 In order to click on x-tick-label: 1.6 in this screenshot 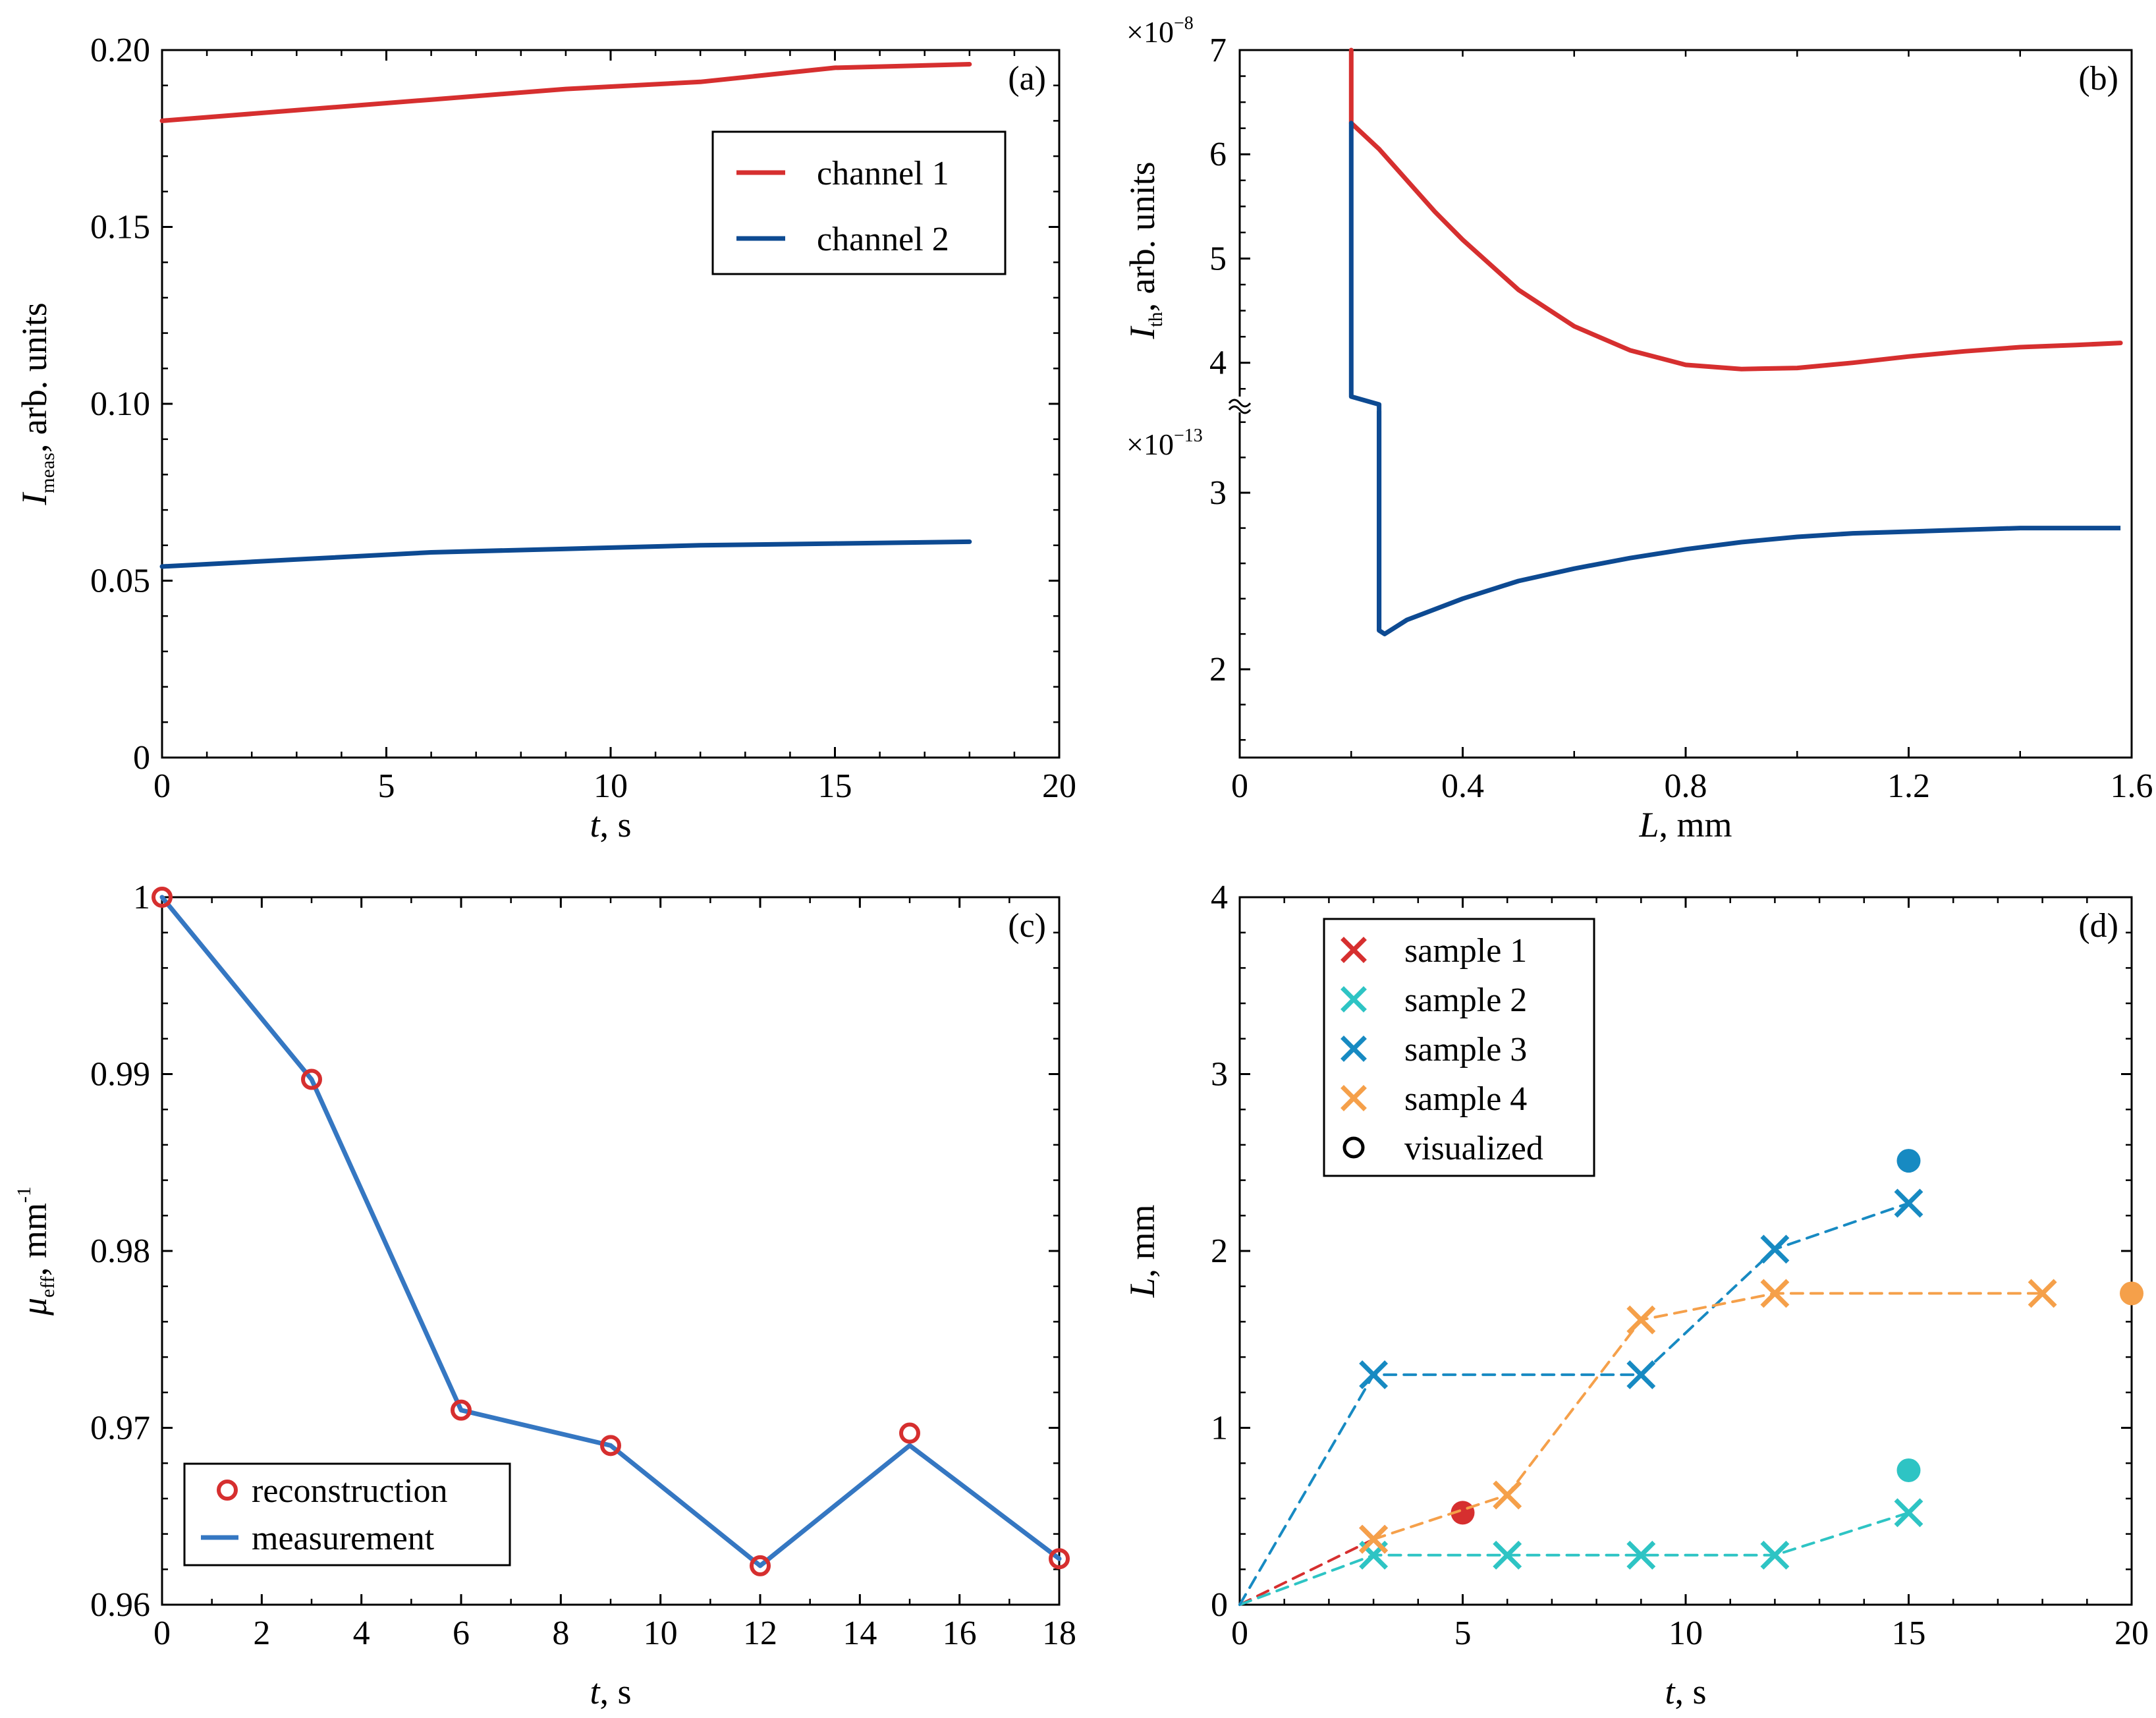, I will do `click(2132, 786)`.